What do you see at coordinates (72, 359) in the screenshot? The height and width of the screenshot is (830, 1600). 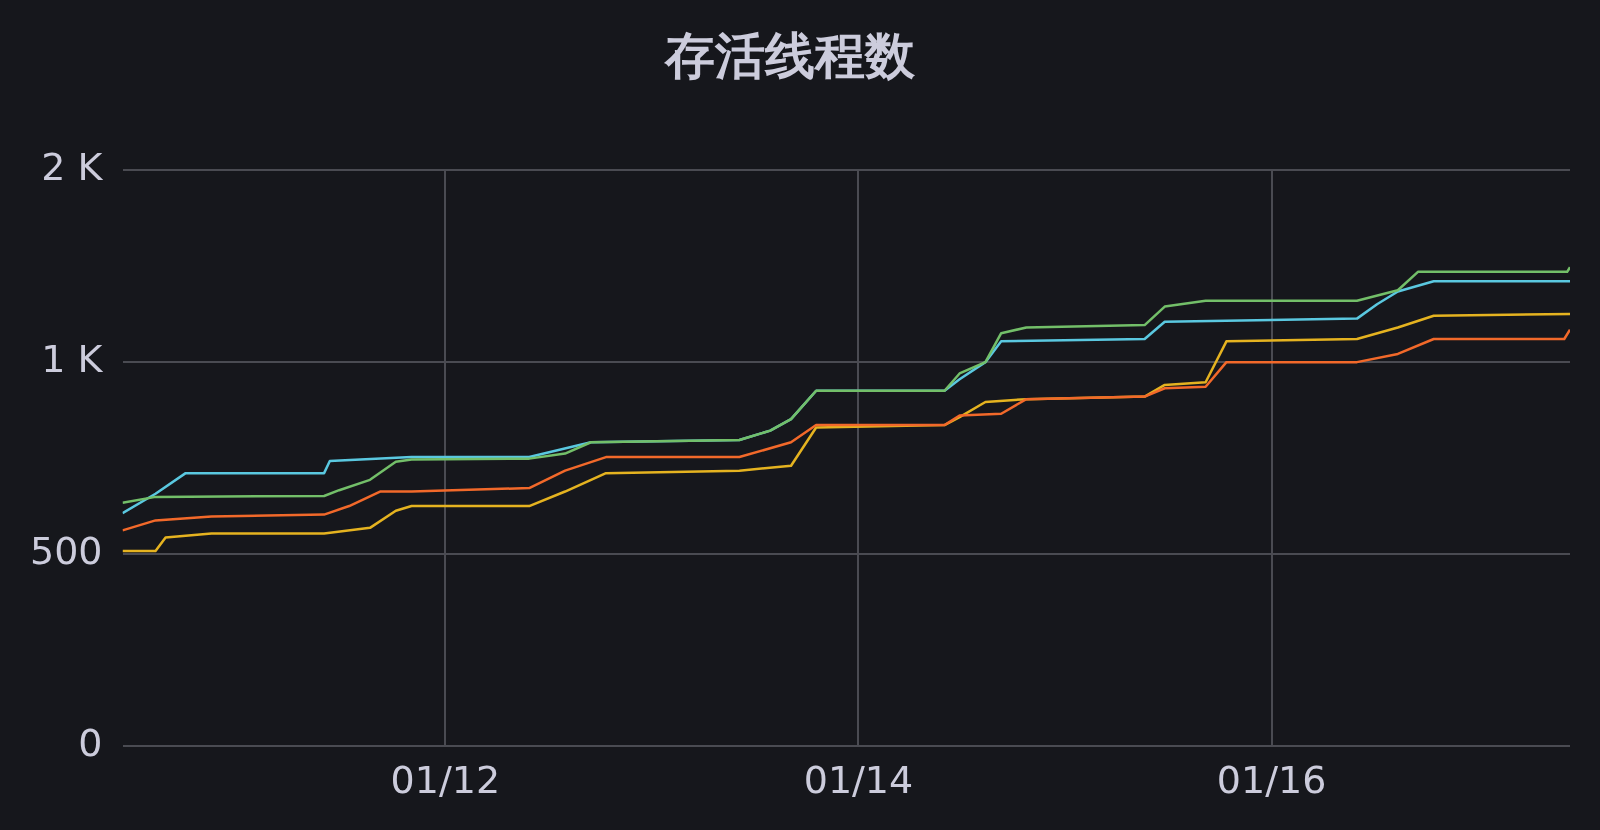 I see `y-tick-label: 1 K` at bounding box center [72, 359].